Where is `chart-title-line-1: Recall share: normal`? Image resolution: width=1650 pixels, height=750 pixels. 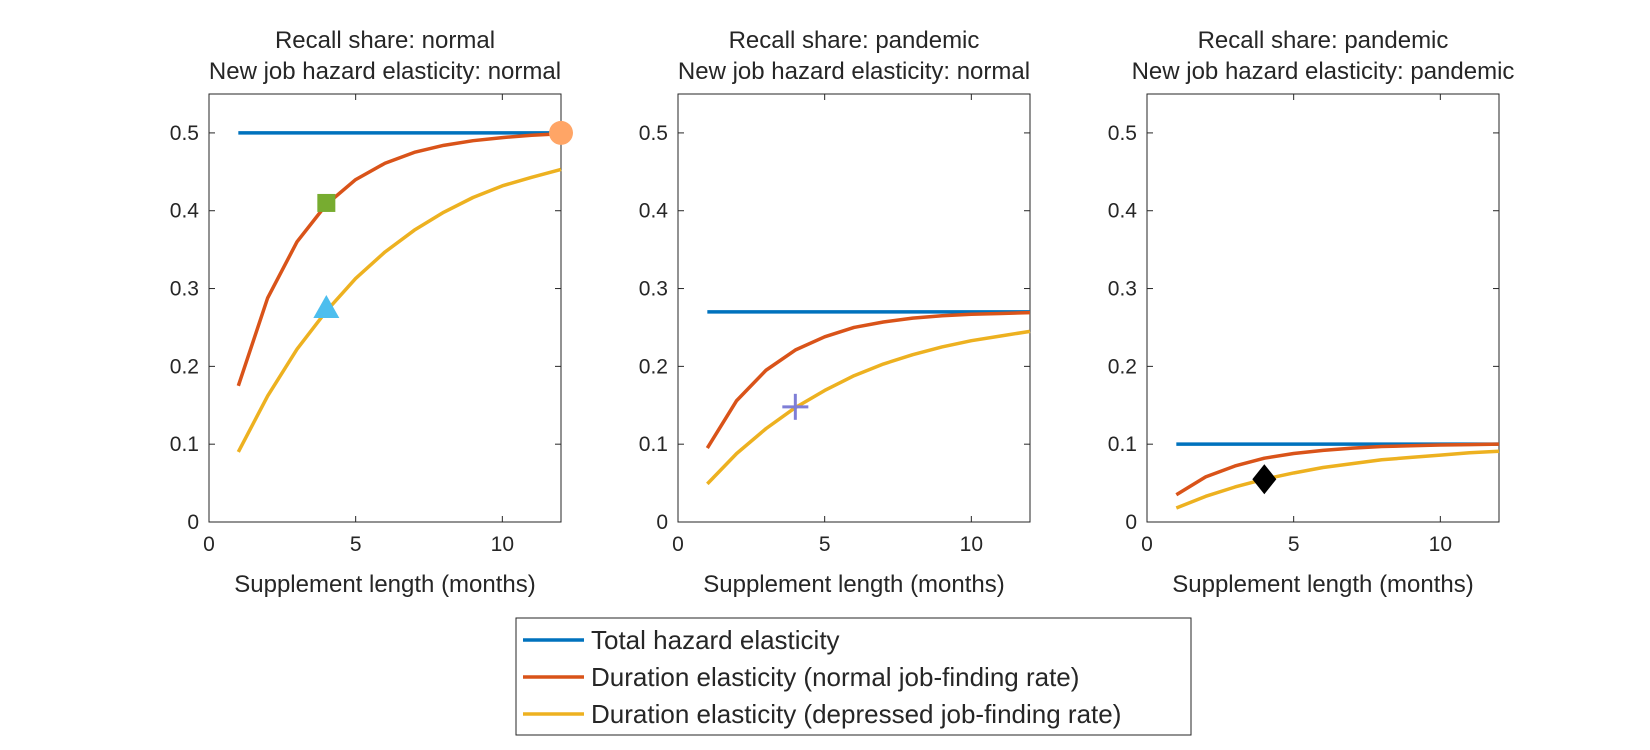 chart-title-line-1: Recall share: normal is located at coordinates (385, 40).